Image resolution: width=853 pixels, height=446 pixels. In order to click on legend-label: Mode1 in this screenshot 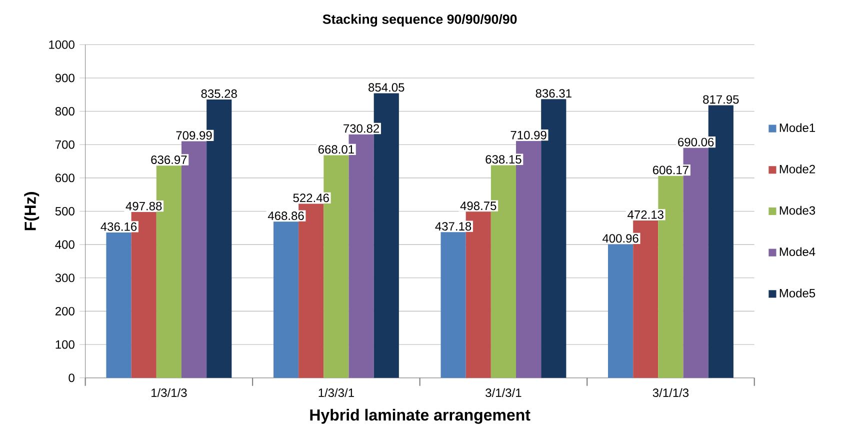, I will do `click(797, 127)`.